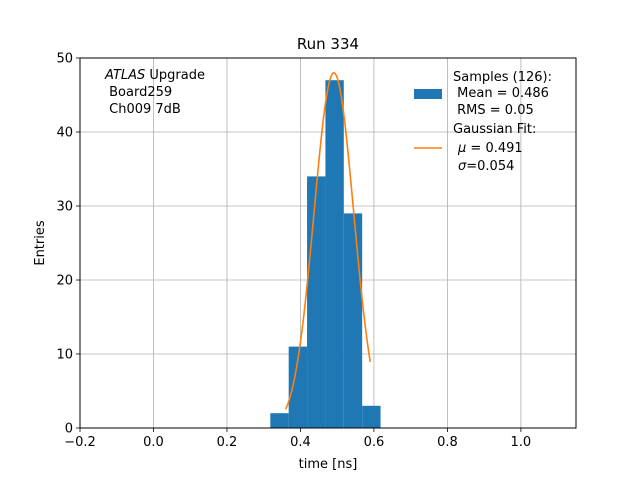 The width and height of the screenshot is (640, 480). What do you see at coordinates (64, 133) in the screenshot?
I see `y-tick-label-4: 40` at bounding box center [64, 133].